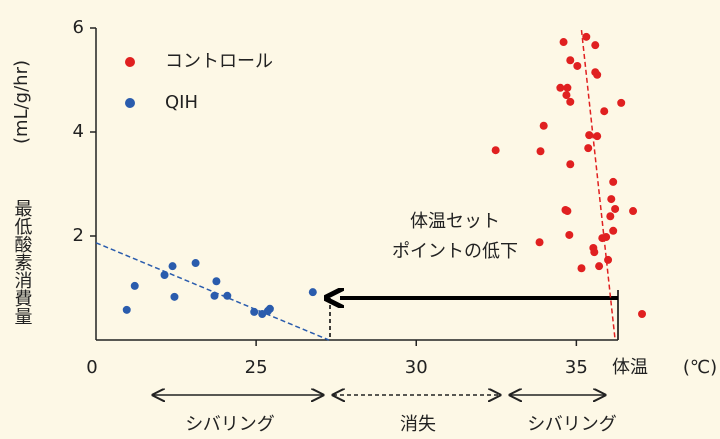 The image size is (720, 439). What do you see at coordinates (256, 367) in the screenshot?
I see `x-tick-label: 25` at bounding box center [256, 367].